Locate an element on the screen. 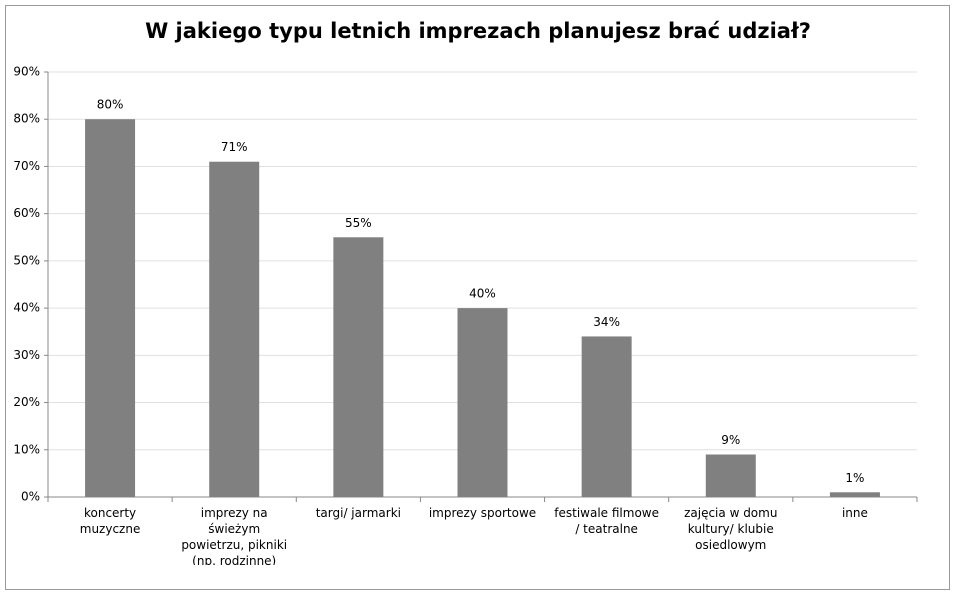 The image size is (956, 597). x-tick-label-box: targi/ jarmarki is located at coordinates (358, 513).